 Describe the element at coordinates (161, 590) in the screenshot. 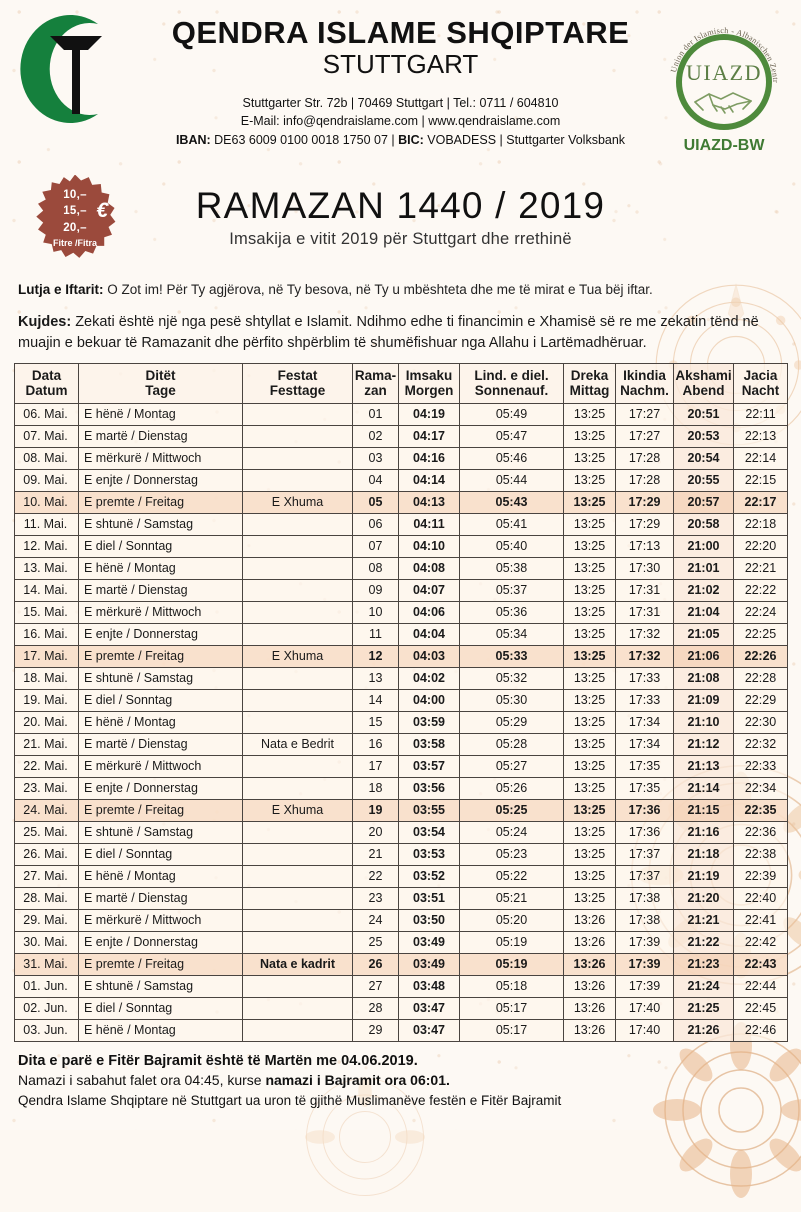

I see `cell-day: E martë / Dienstag` at that location.